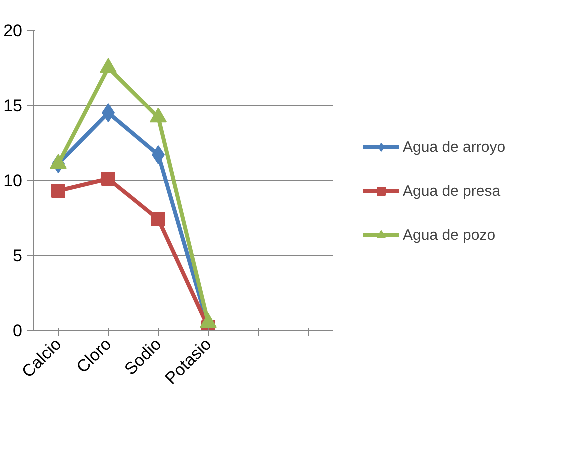 This screenshot has height=449, width=578. I want to click on y-tick-label: 10, so click(13, 181).